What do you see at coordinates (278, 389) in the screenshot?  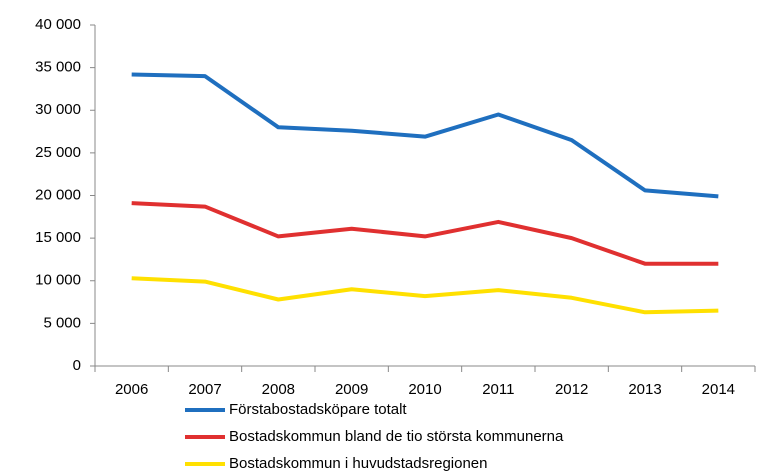 I see `x-tick-label: 2008` at bounding box center [278, 389].